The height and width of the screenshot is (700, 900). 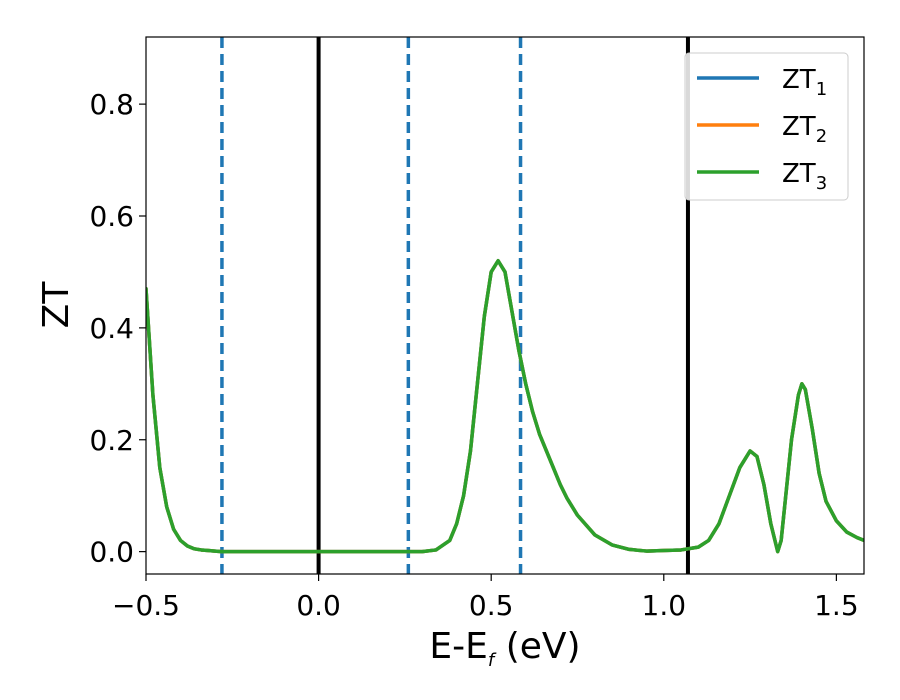 I want to click on legend-box, so click(x=766, y=126).